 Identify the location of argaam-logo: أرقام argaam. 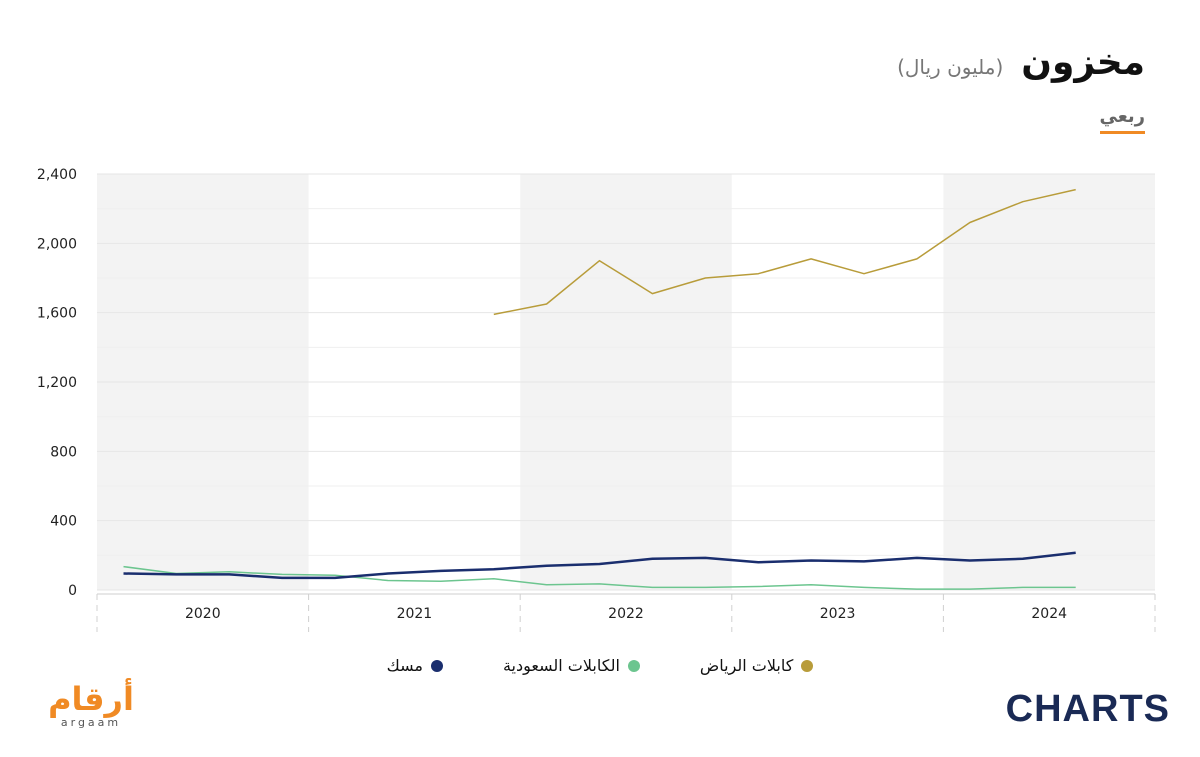
(91, 705).